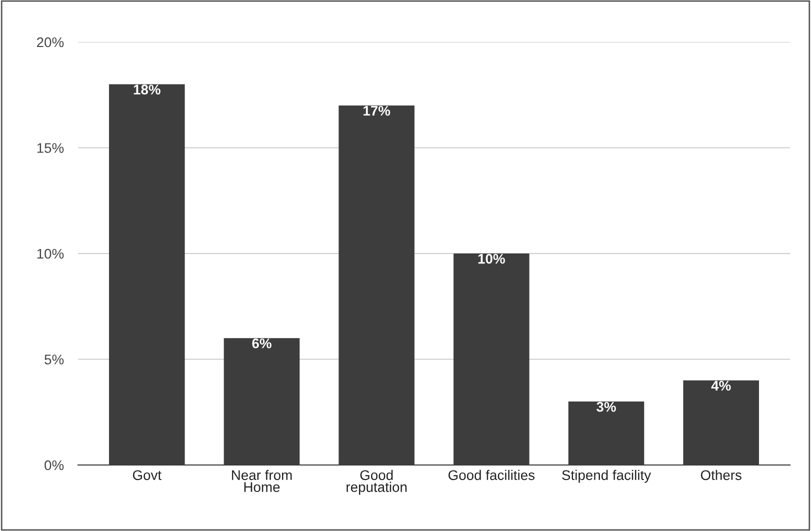  Describe the element at coordinates (147, 89) in the screenshot. I see `data-label: 18%` at that location.